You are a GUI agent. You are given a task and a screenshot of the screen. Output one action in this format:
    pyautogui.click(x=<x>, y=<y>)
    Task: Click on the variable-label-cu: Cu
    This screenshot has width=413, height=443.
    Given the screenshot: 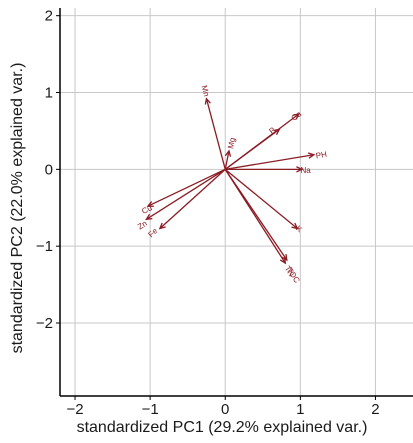 What is the action you would take?
    pyautogui.click(x=146, y=209)
    